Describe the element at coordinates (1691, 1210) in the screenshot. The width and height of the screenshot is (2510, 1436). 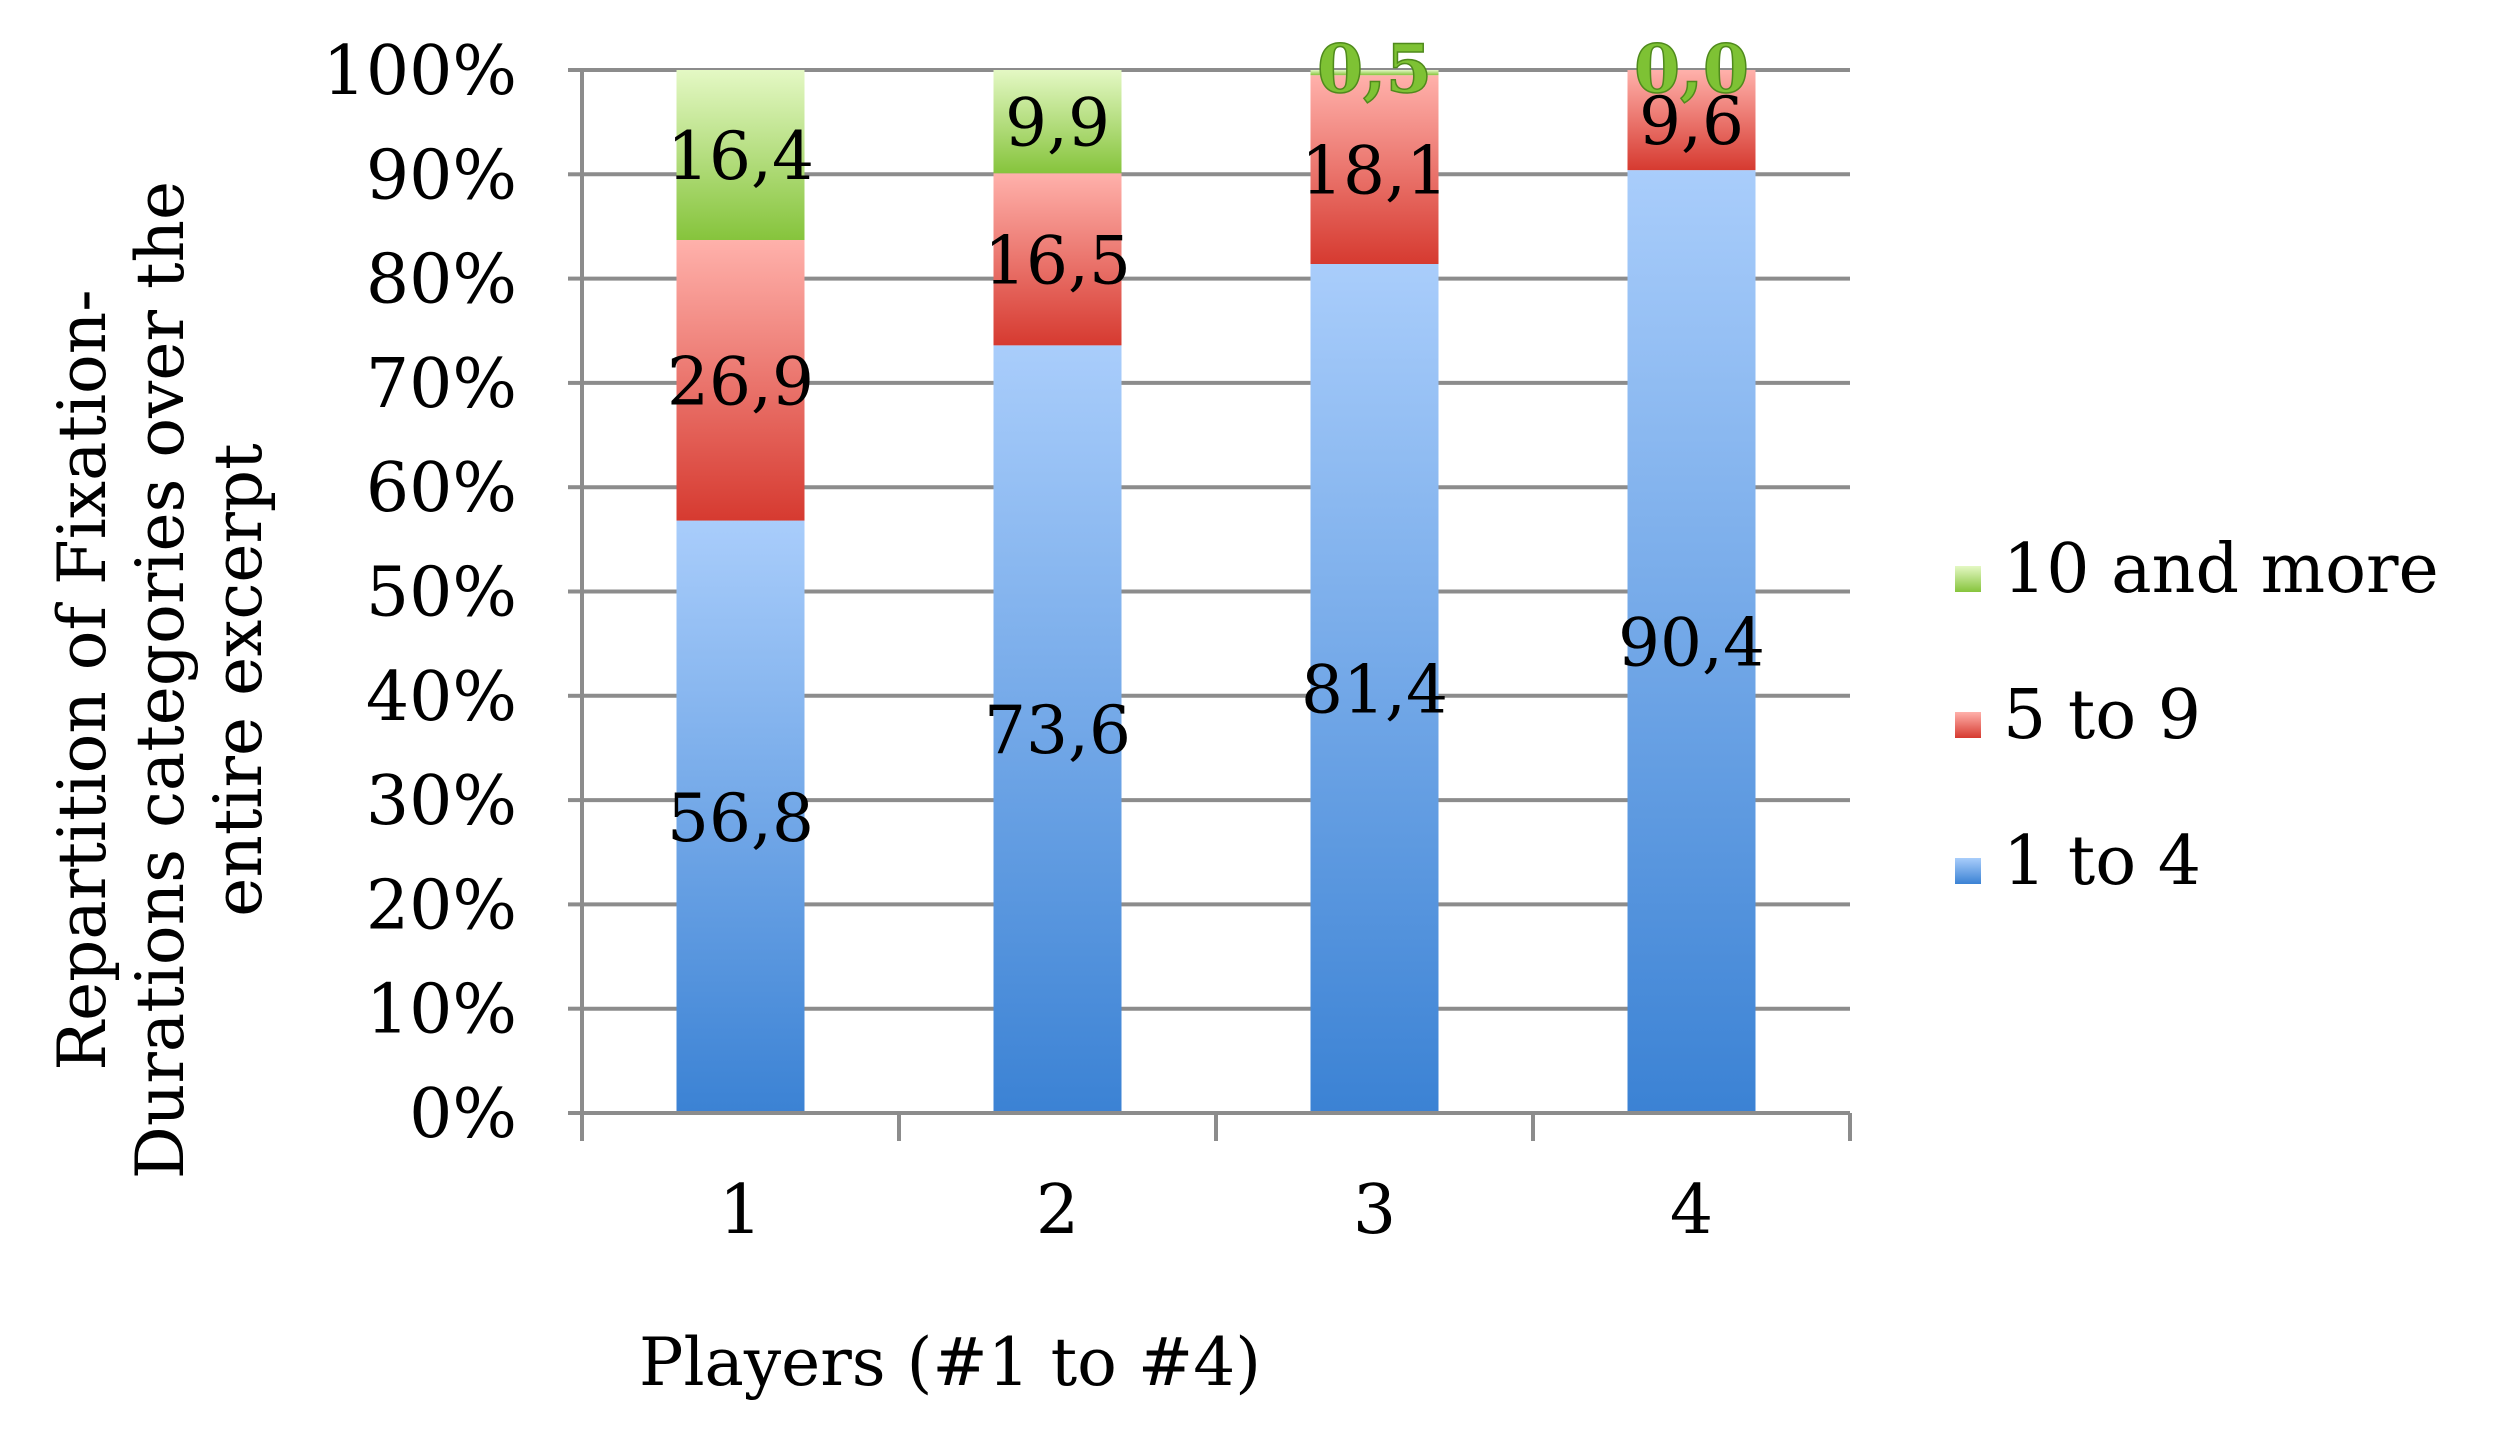
I see `x-tick-label: 4` at that location.